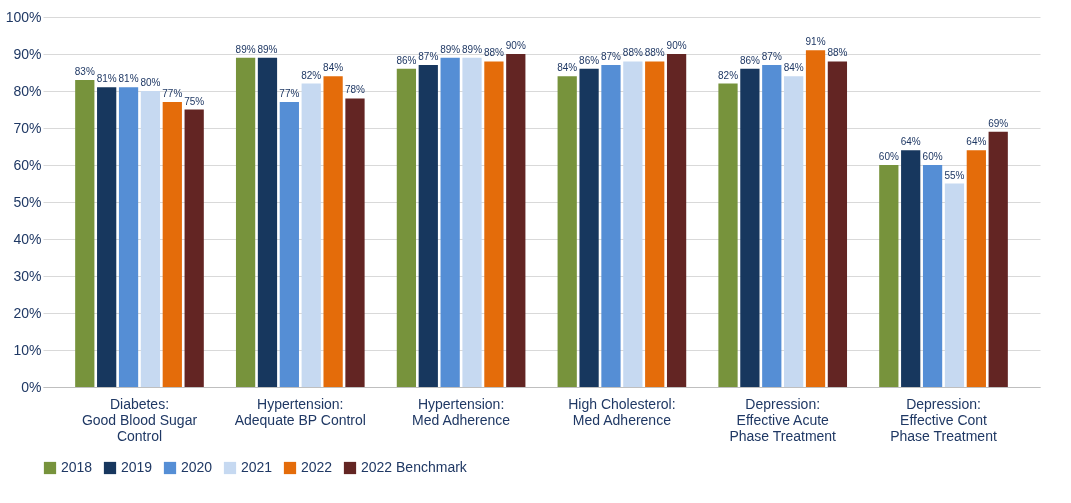 The width and height of the screenshot is (1071, 503). Describe the element at coordinates (461, 411) in the screenshot. I see `x-tick-label: Hypertension: Med Adherence` at that location.